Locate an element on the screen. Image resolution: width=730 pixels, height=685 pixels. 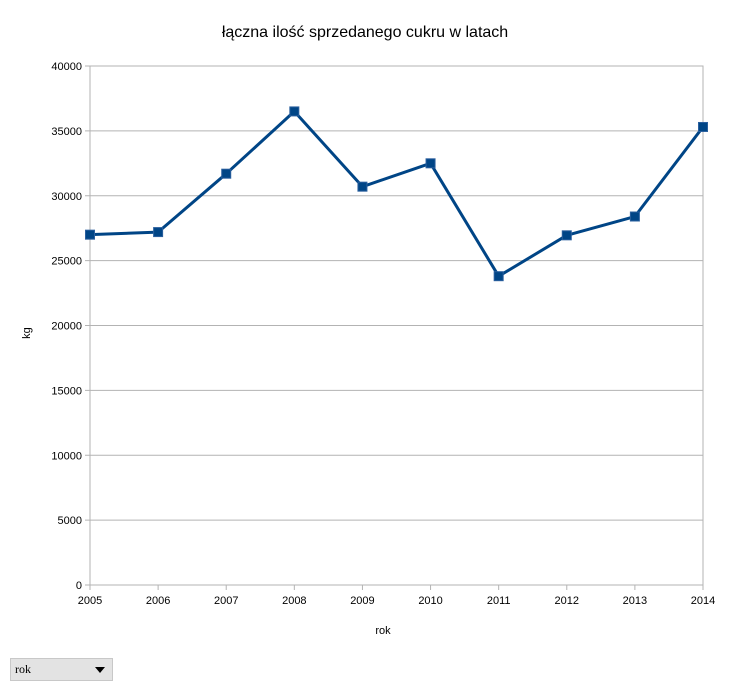
y-tick-label: 10000 is located at coordinates (66, 456).